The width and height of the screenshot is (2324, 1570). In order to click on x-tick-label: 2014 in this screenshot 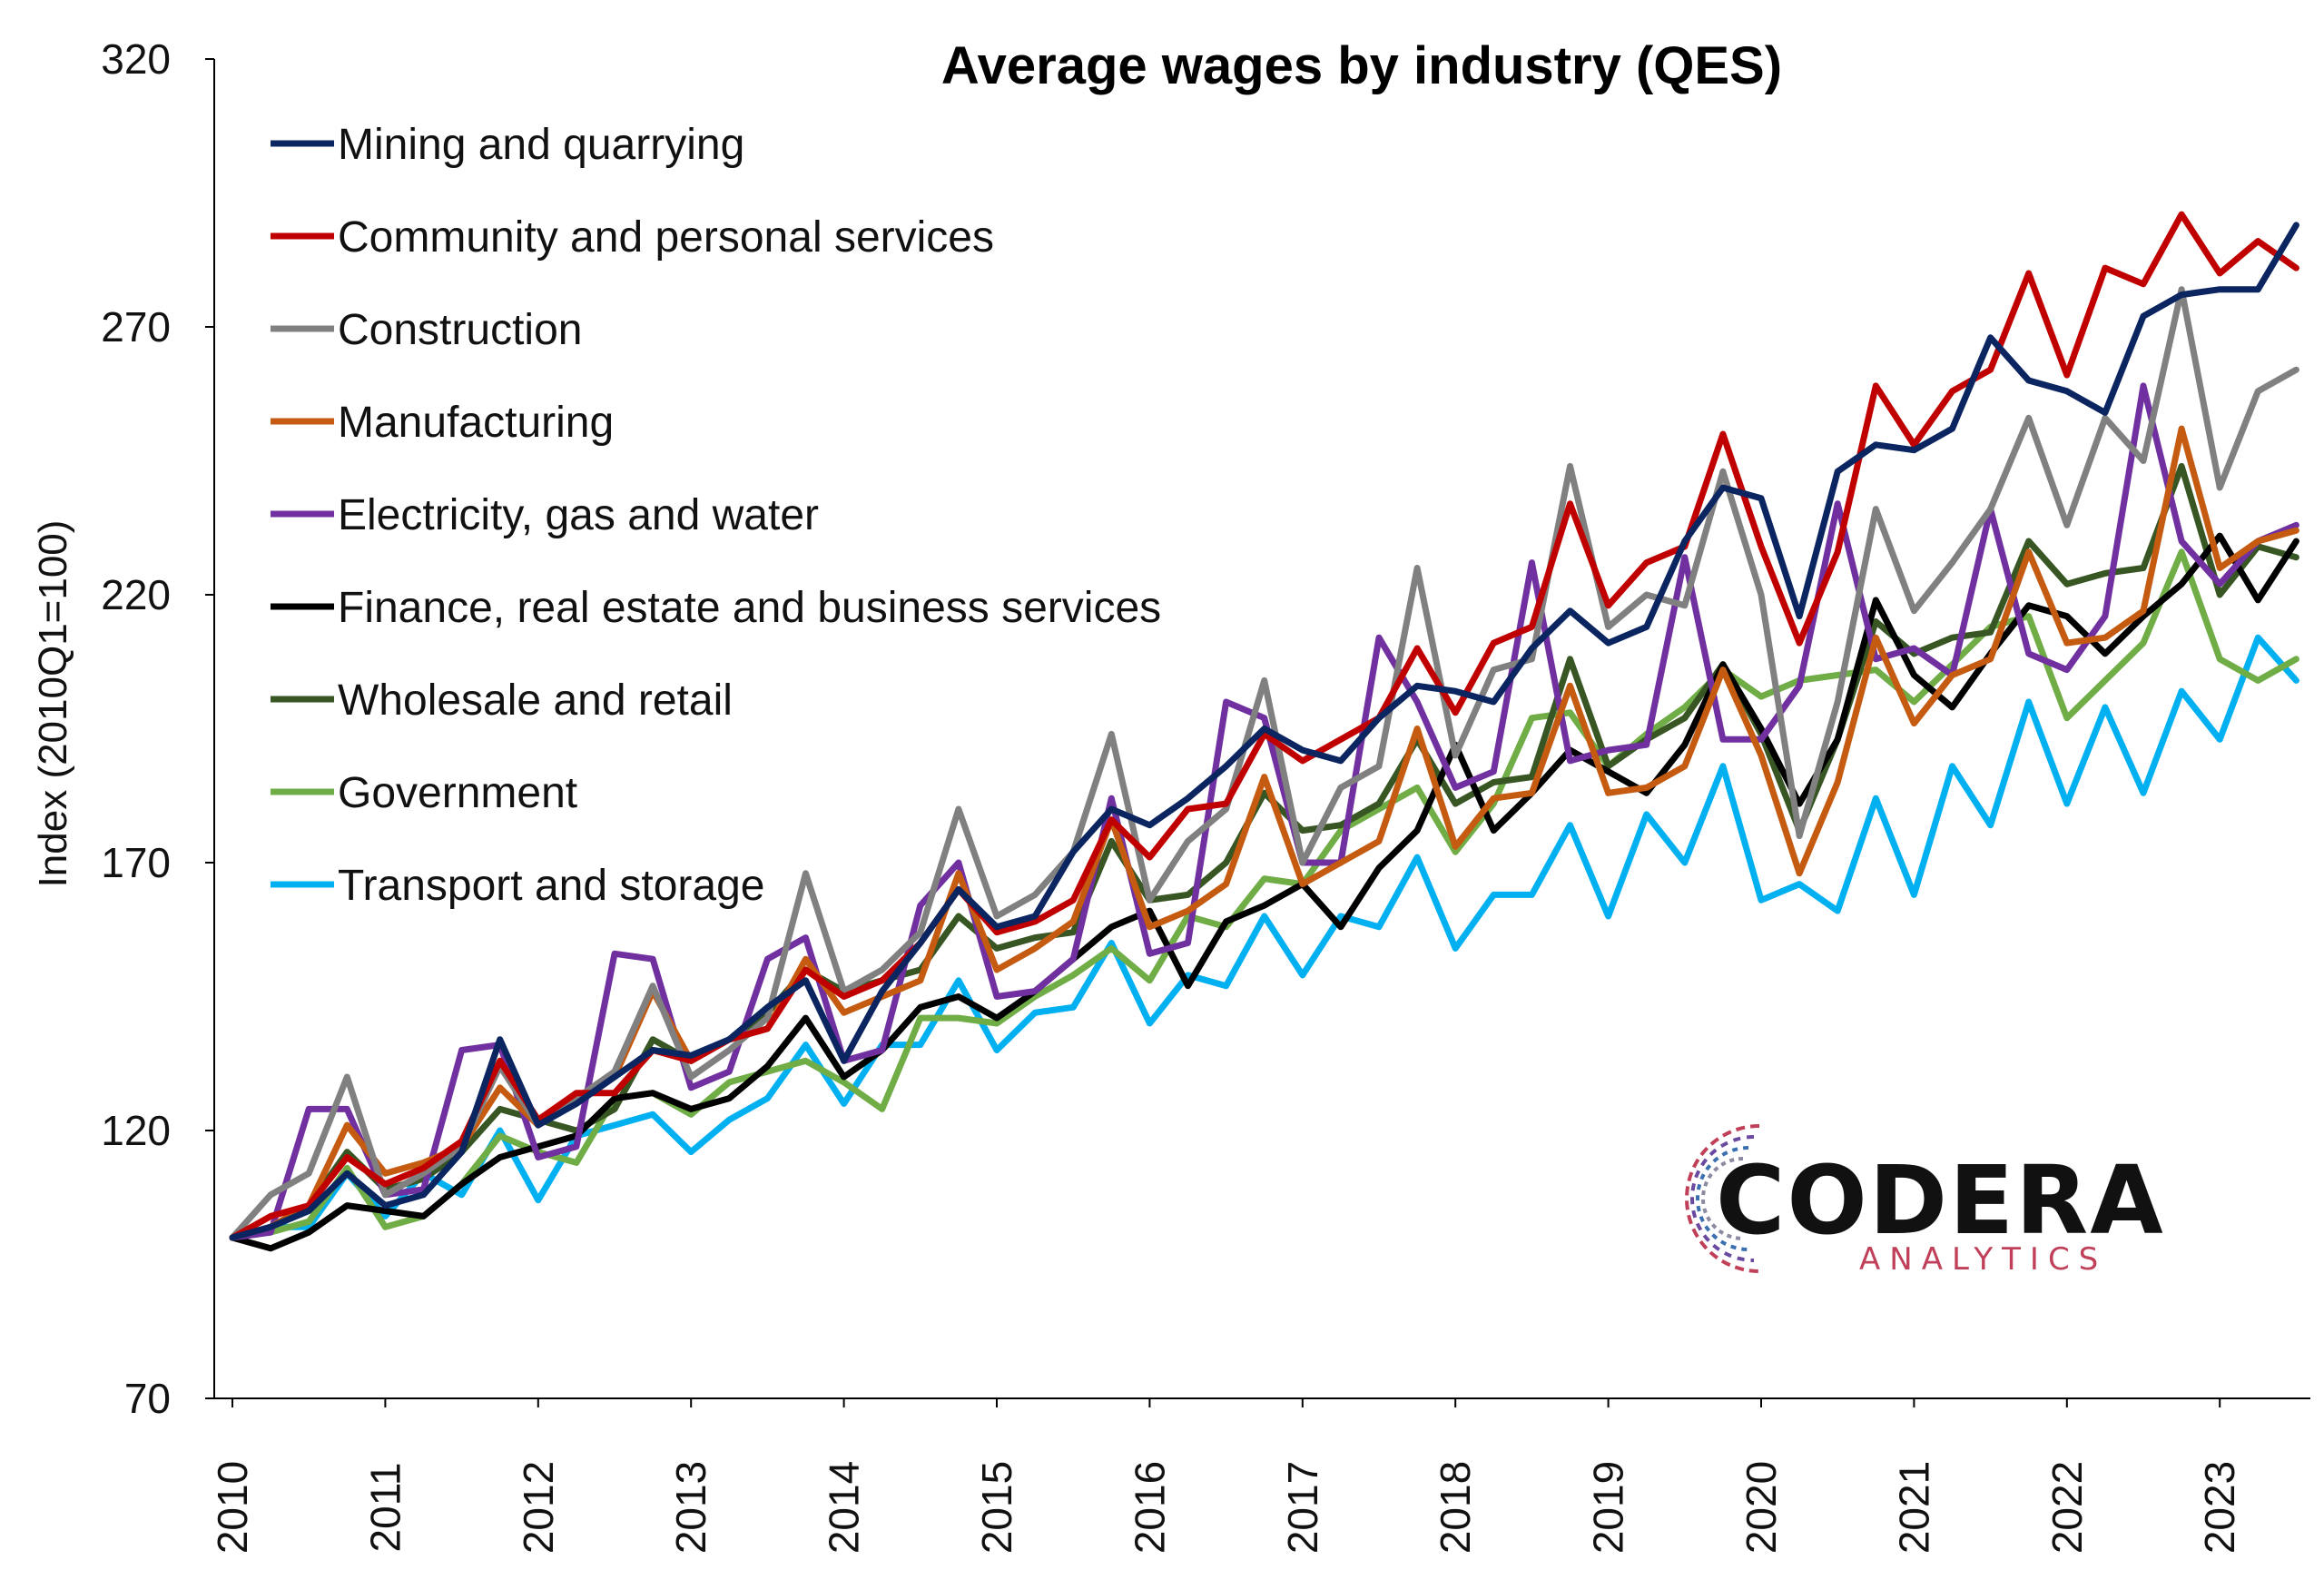, I will do `click(844, 1508)`.